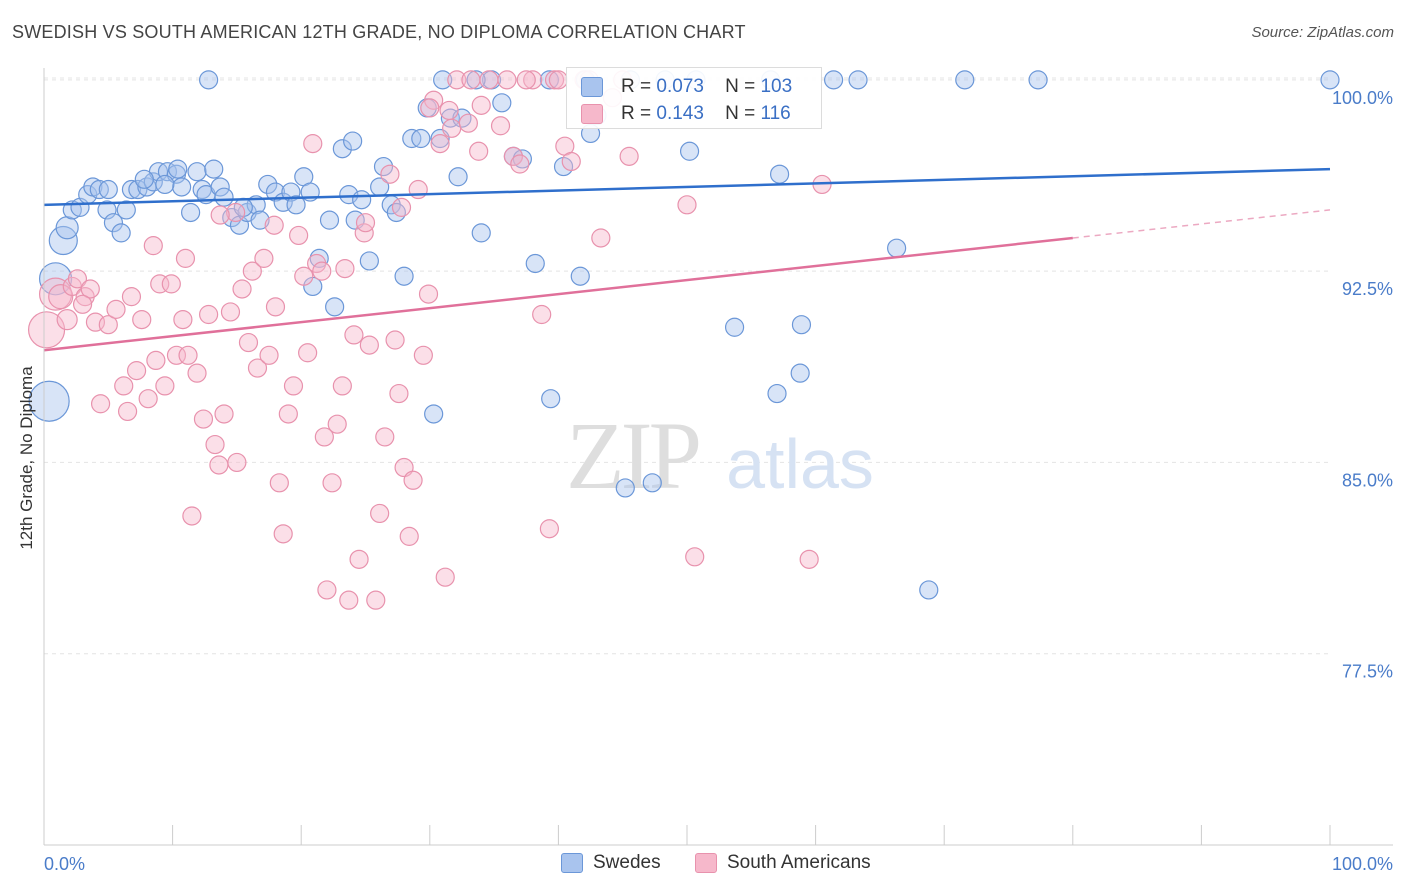 This screenshot has width=1406, height=892. What do you see at coordinates (1367, 289) in the screenshot?
I see `y-tick-label: 92.5%` at bounding box center [1367, 289].